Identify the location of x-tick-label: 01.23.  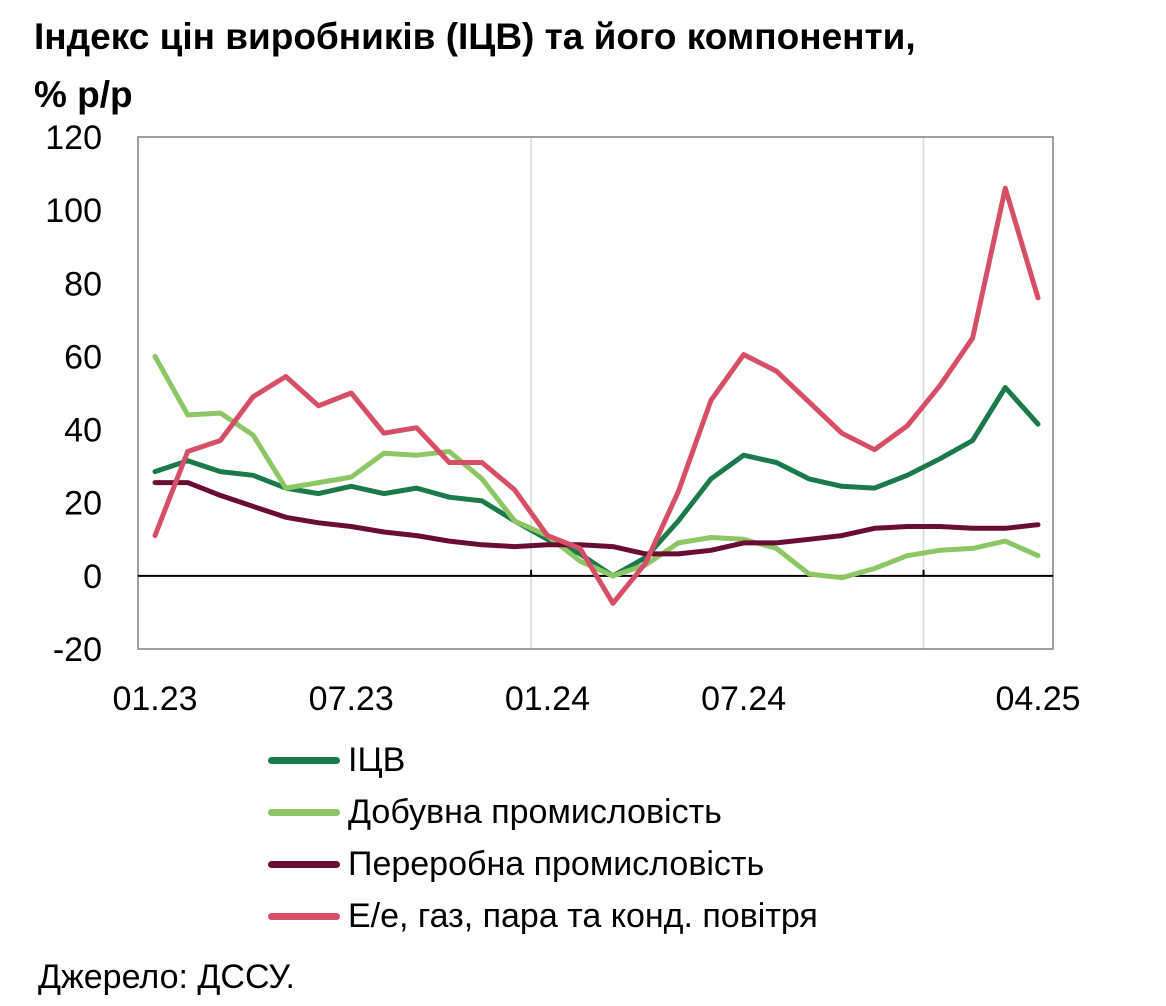
(154, 699).